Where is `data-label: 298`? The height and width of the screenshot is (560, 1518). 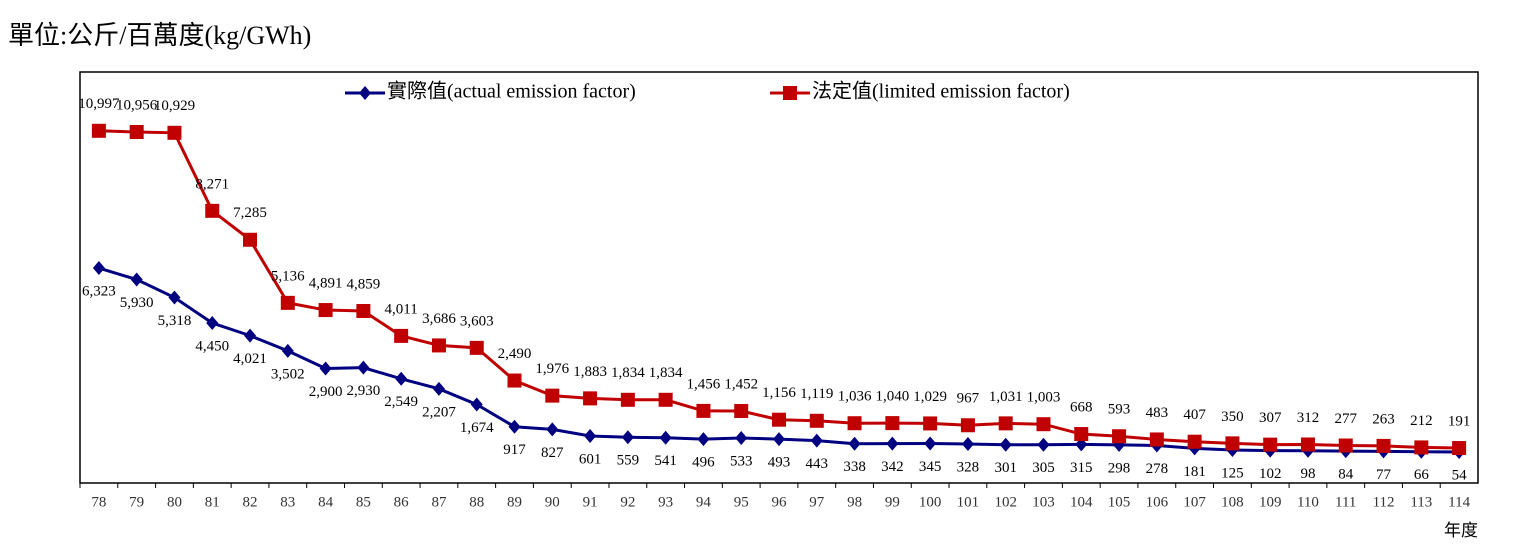
data-label: 298 is located at coordinates (1119, 468).